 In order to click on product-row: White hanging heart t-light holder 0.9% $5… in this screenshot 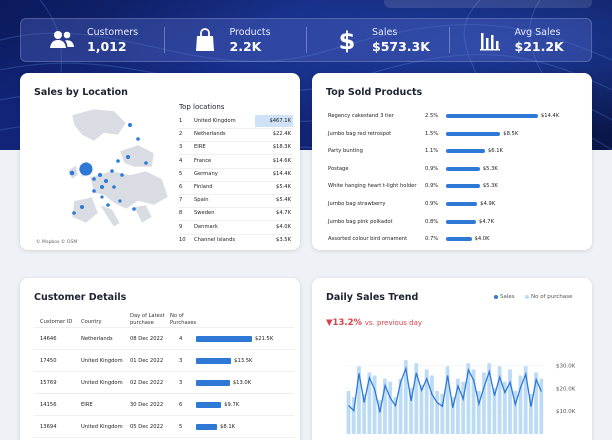, I will do `click(456, 186)`.